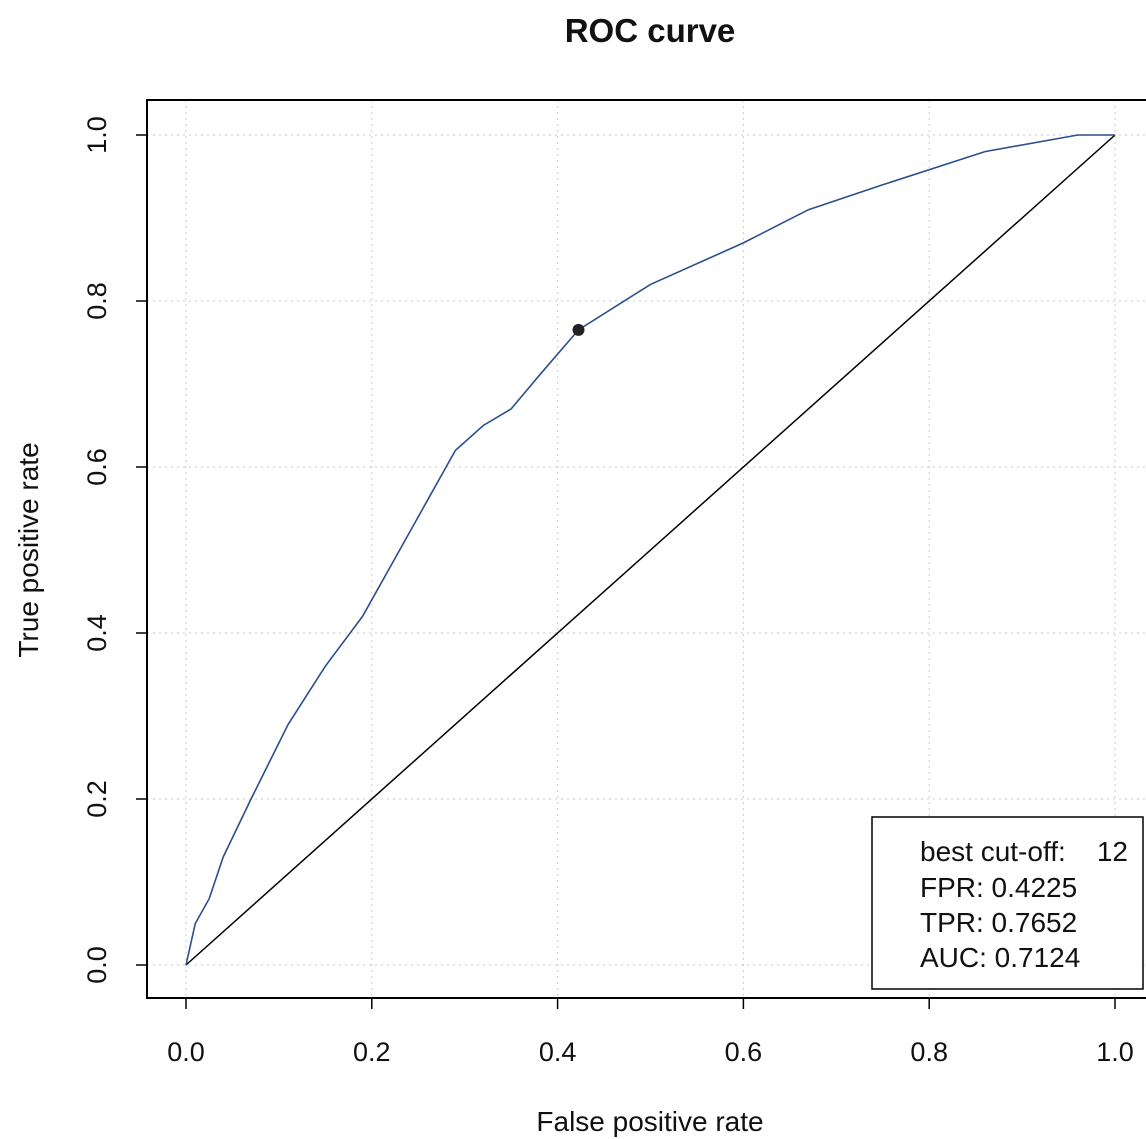 The image size is (1146, 1139). What do you see at coordinates (1000, 957) in the screenshot?
I see `legend-auc: AUC: 0.7124` at bounding box center [1000, 957].